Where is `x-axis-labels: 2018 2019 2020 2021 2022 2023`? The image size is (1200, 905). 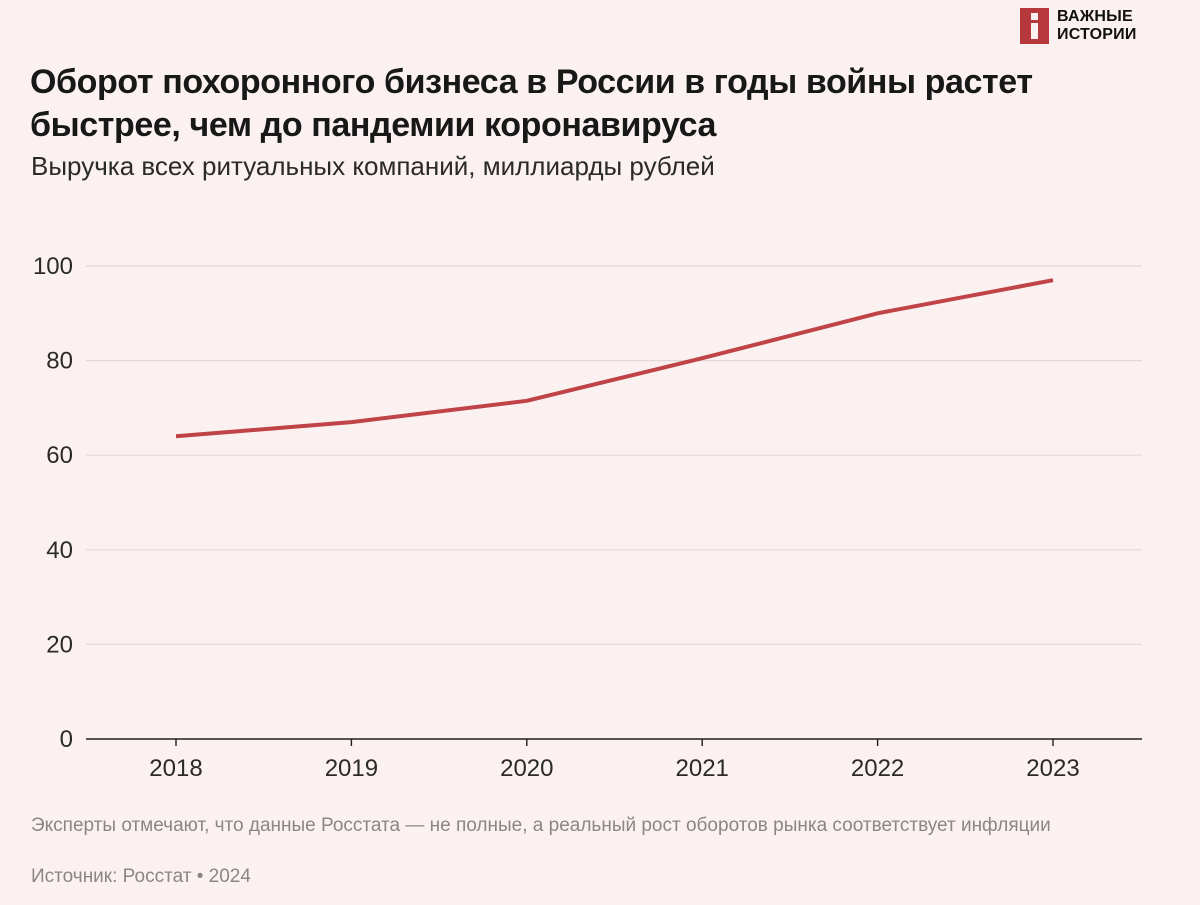
x-axis-labels: 2018 2019 2020 2021 2022 2023 is located at coordinates (614, 768).